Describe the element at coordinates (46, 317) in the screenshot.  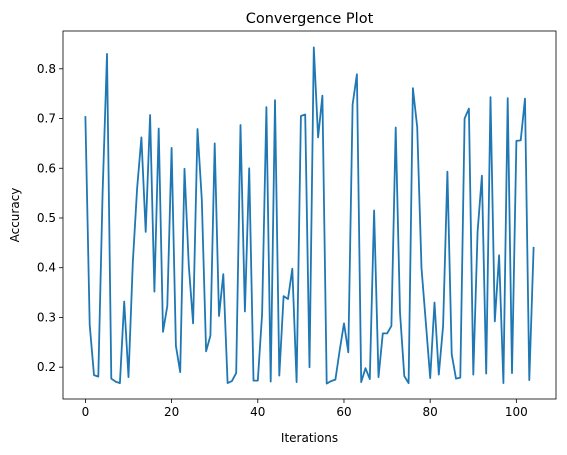
I see `y-tick-label: 0.3` at that location.